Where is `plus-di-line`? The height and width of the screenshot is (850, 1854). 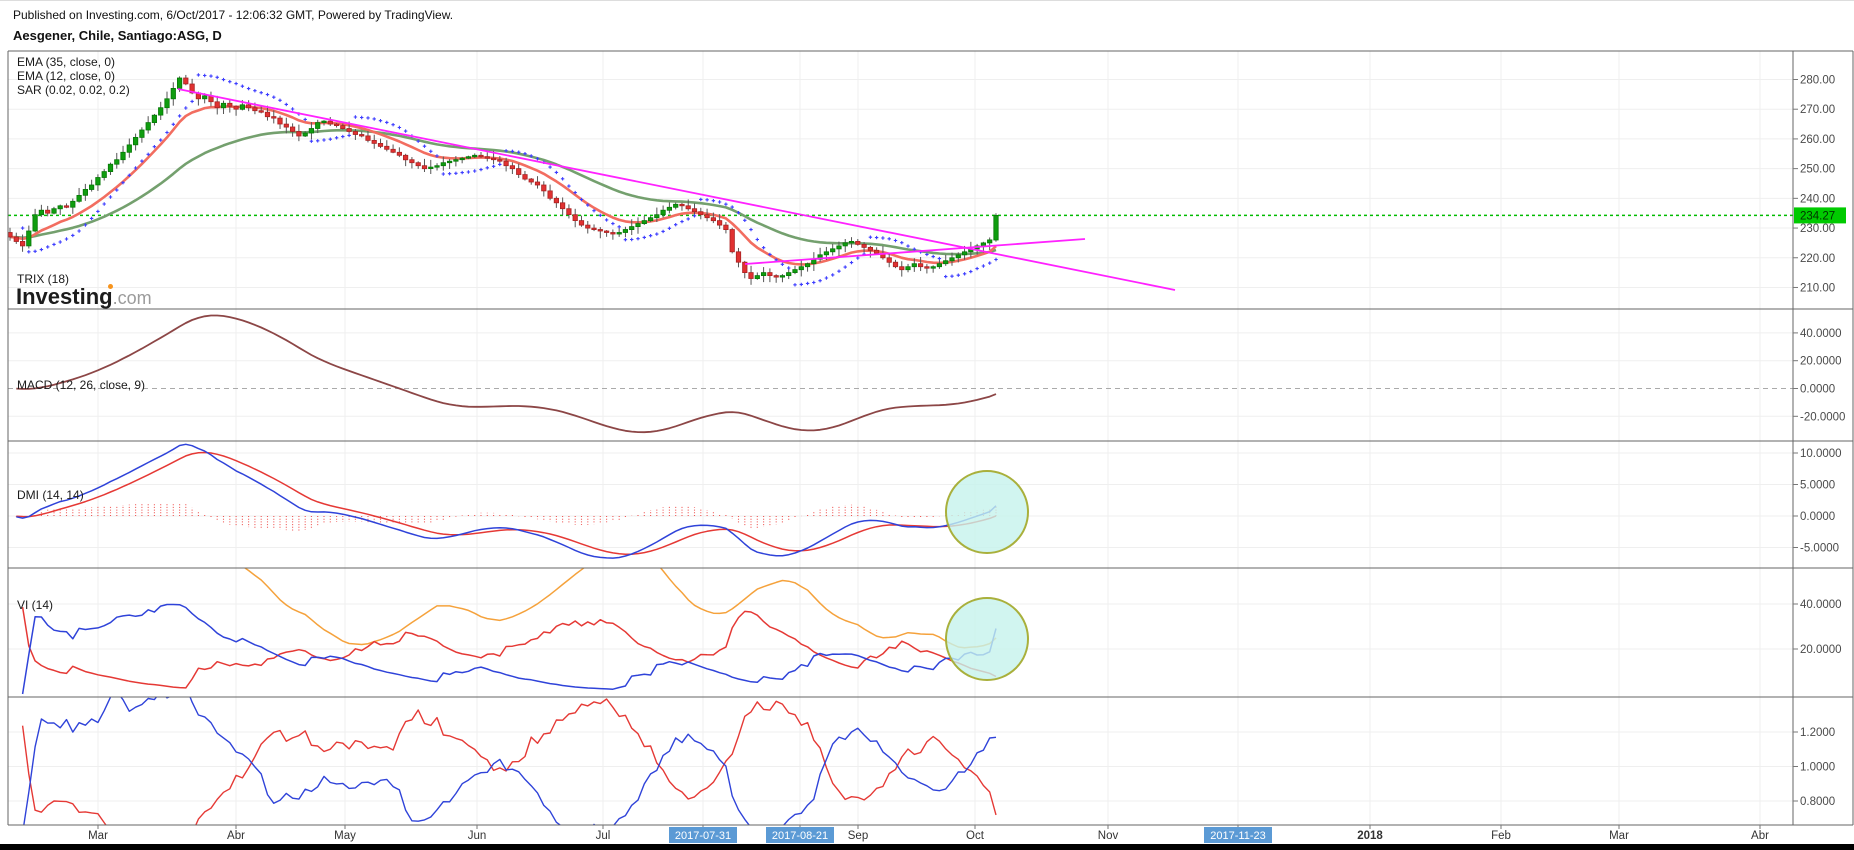
plus-di-line is located at coordinates (509, 649).